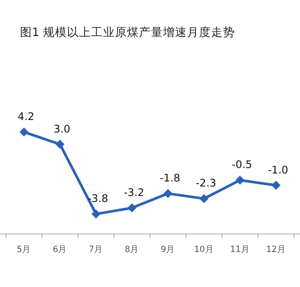 Image resolution: width=300 pixels, height=287 pixels. Describe the element at coordinates (26, 117) in the screenshot. I see `data-label: 4.2` at that location.